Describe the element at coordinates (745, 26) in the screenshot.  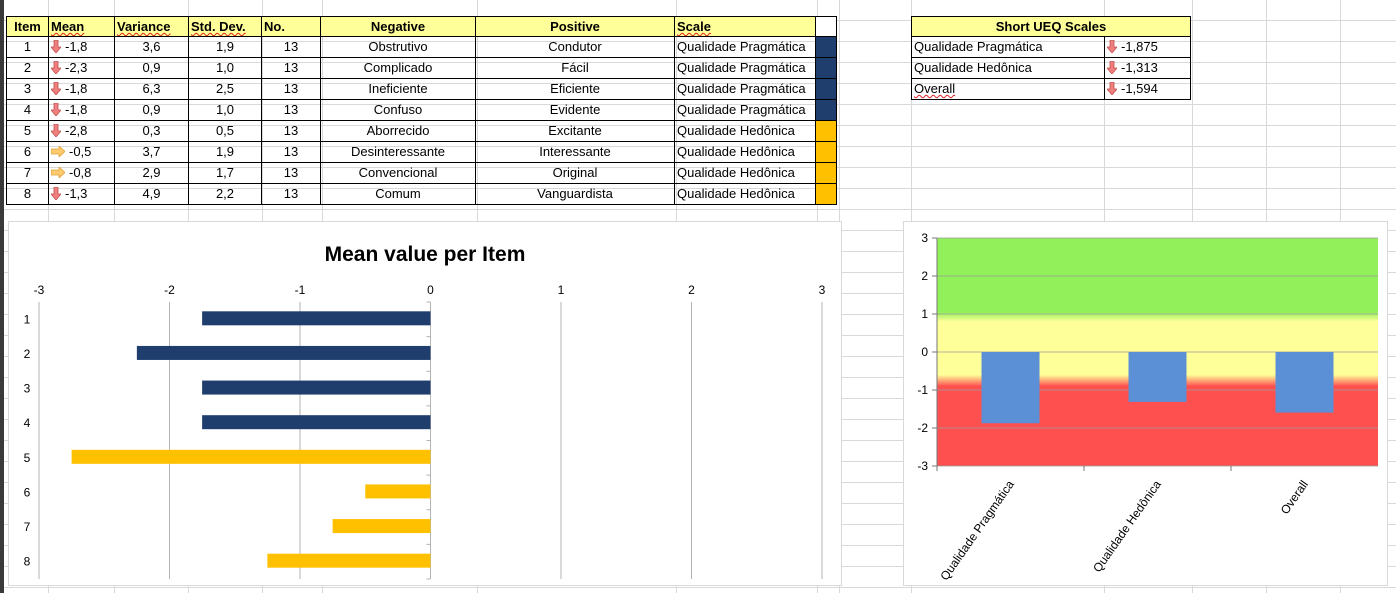
I see `header-scale: Scale` at that location.